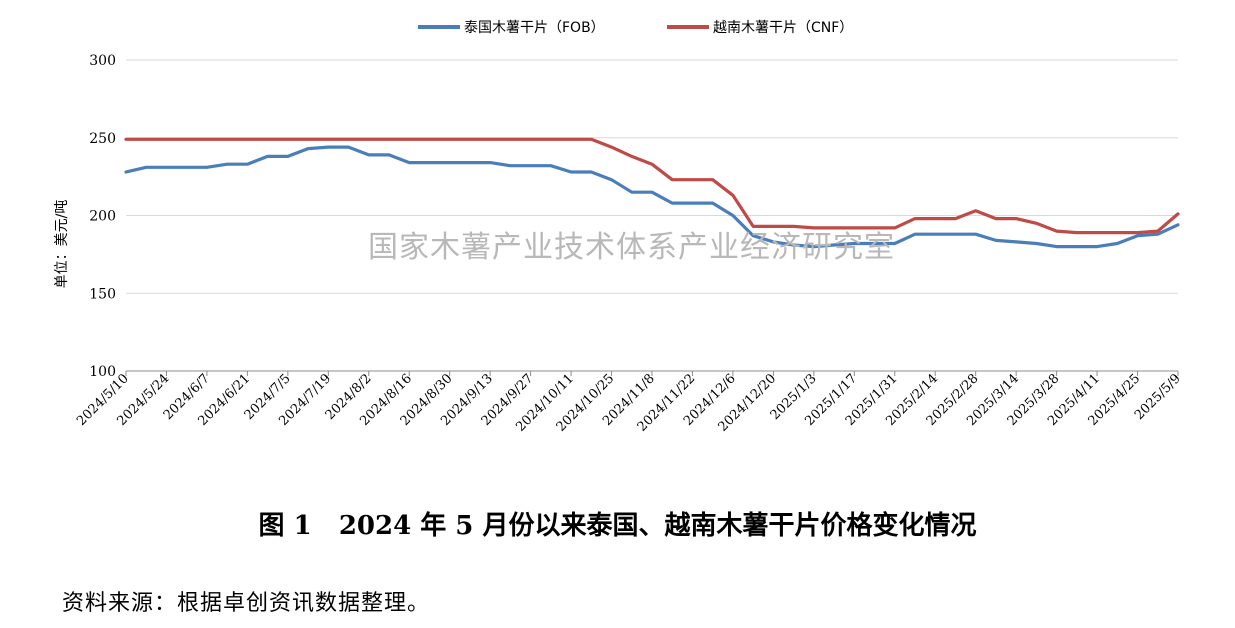 This screenshot has width=1235, height=628. I want to click on figure-caption: 图 1 2024 年 5 月份以来泰国、越南木薯干片价格变化情况, so click(617, 526).